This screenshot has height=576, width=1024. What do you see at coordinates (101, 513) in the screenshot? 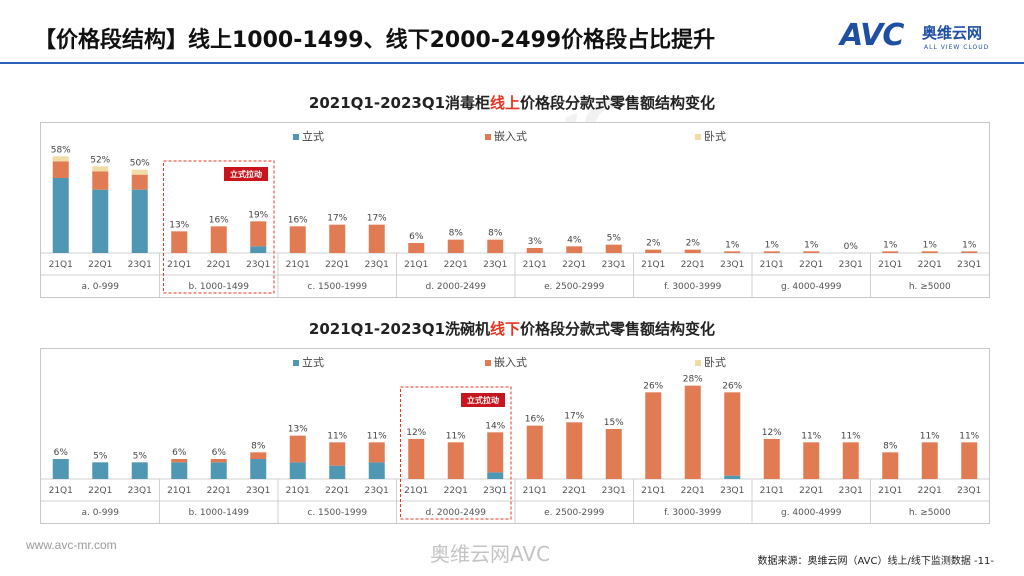
I see `chart2-group-label: a. 0-999` at bounding box center [101, 513].